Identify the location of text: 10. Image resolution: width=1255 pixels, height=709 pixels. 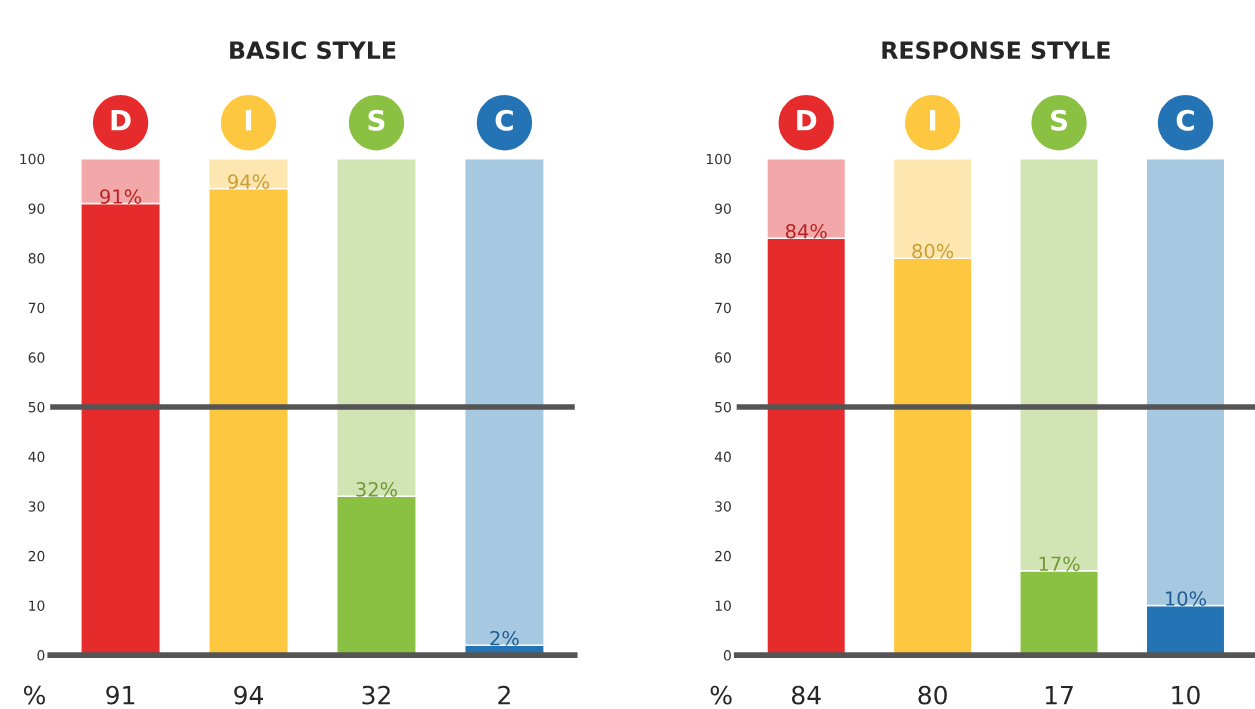
(1186, 695).